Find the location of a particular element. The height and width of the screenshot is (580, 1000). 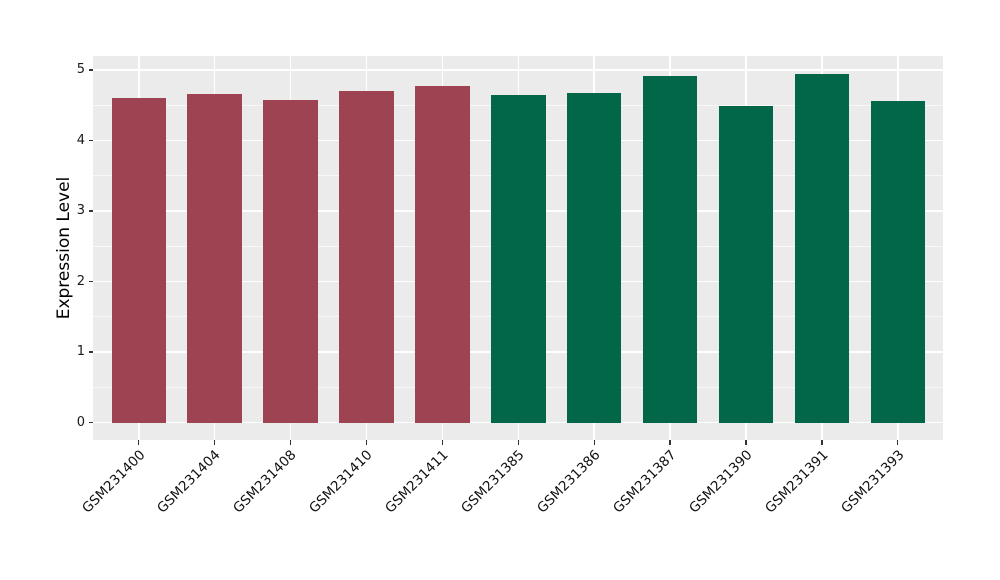

bar-GSM231410 is located at coordinates (366, 256).